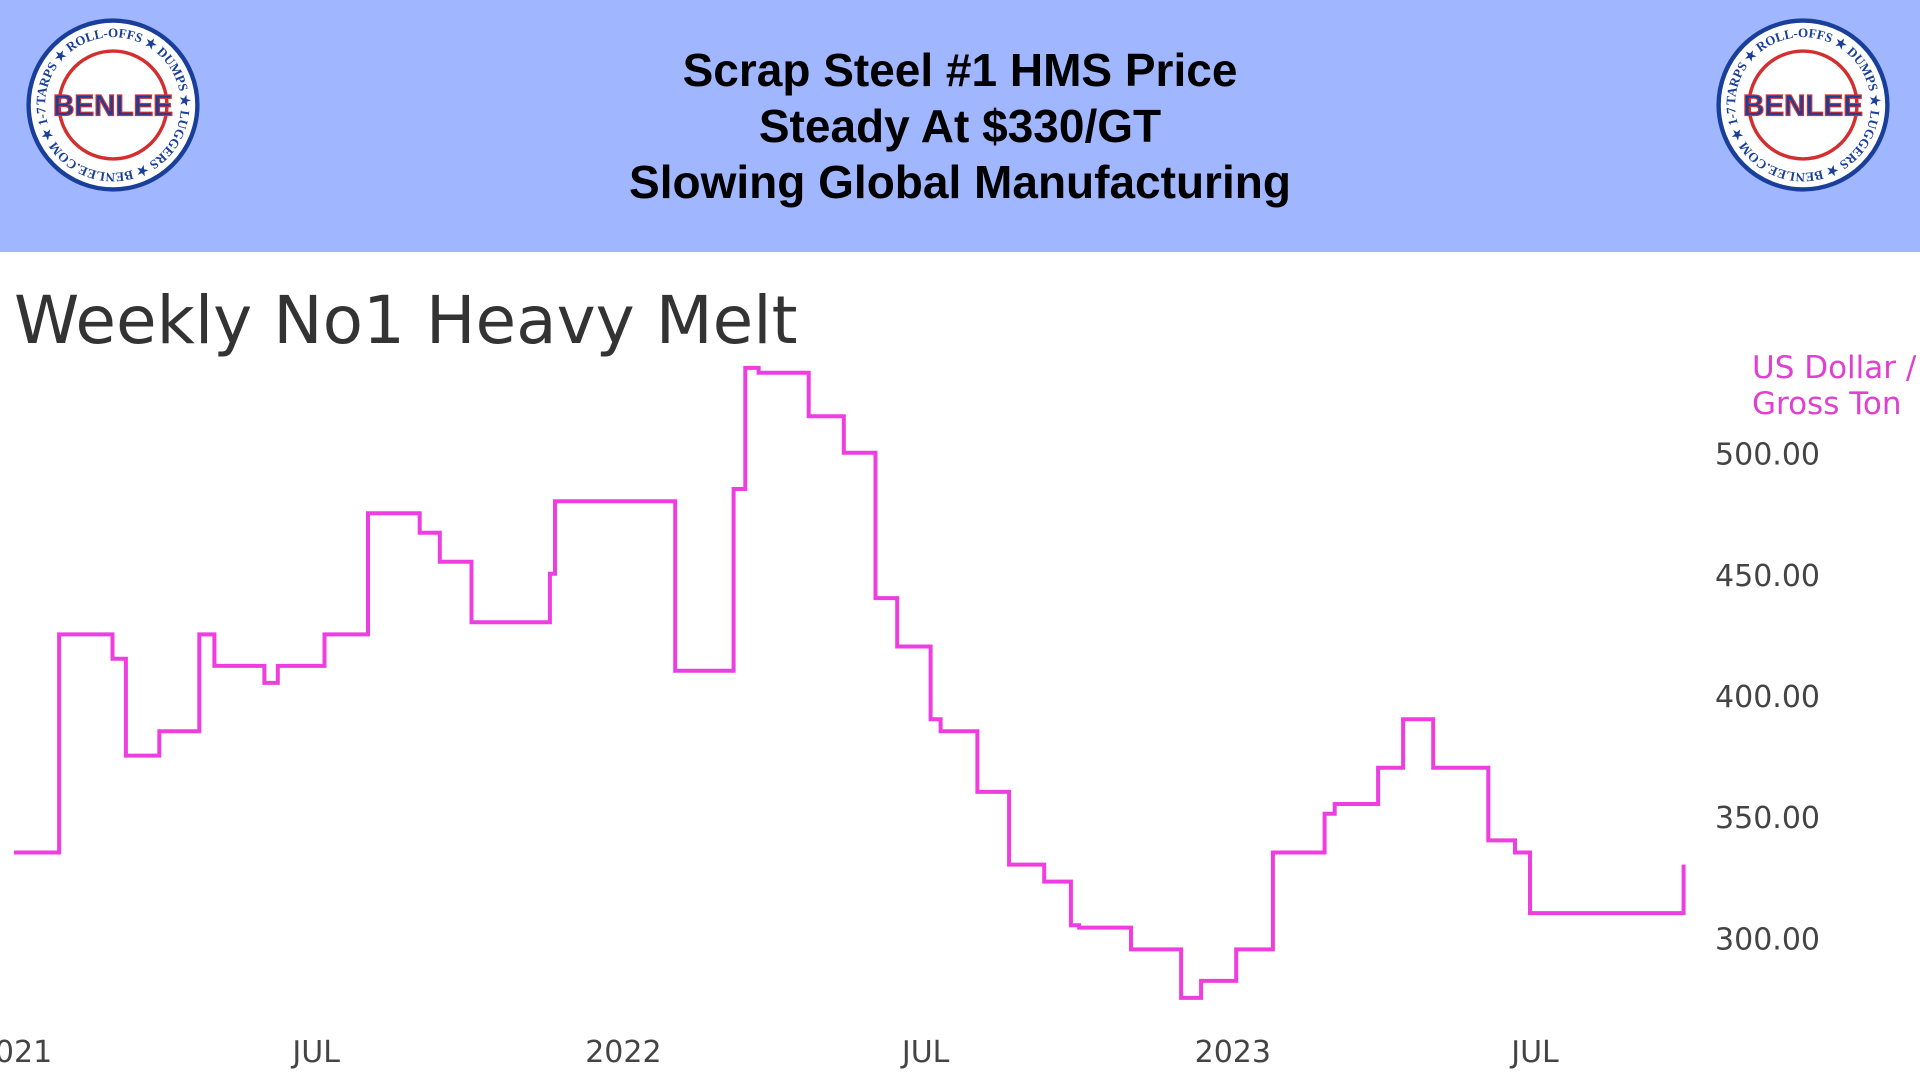 This screenshot has width=1920, height=1081. I want to click on chart-title: Weekly No1 Heavy Melt, so click(406, 320).